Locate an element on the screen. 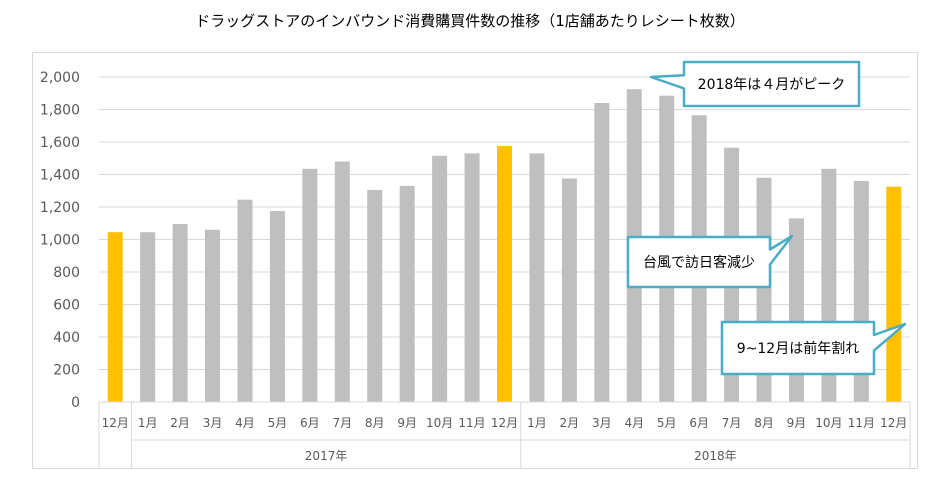 This screenshot has width=940, height=487. y-tick-label: 1,200 is located at coordinates (60, 208).